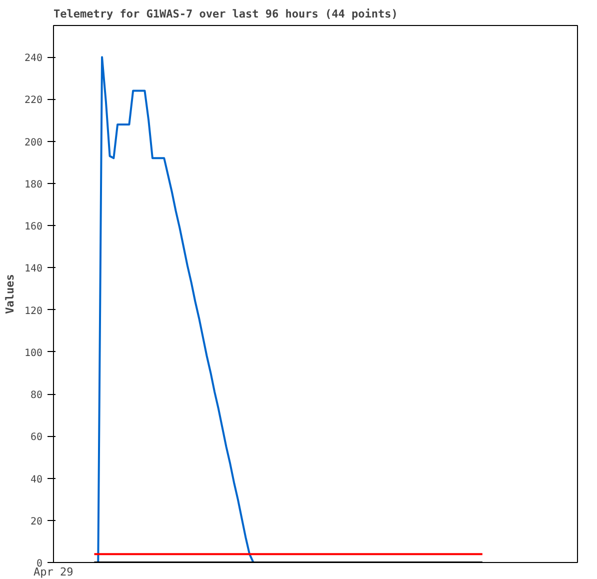  What do you see at coordinates (33, 311) in the screenshot?
I see `y-tick-label: 120` at bounding box center [33, 311].